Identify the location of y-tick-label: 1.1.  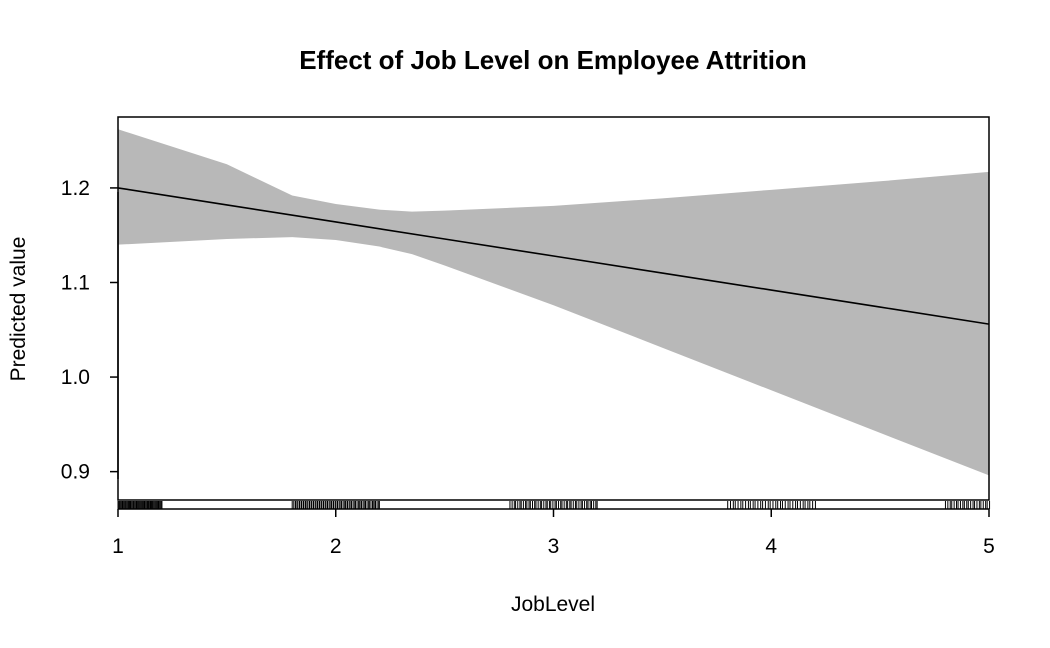
(75, 282).